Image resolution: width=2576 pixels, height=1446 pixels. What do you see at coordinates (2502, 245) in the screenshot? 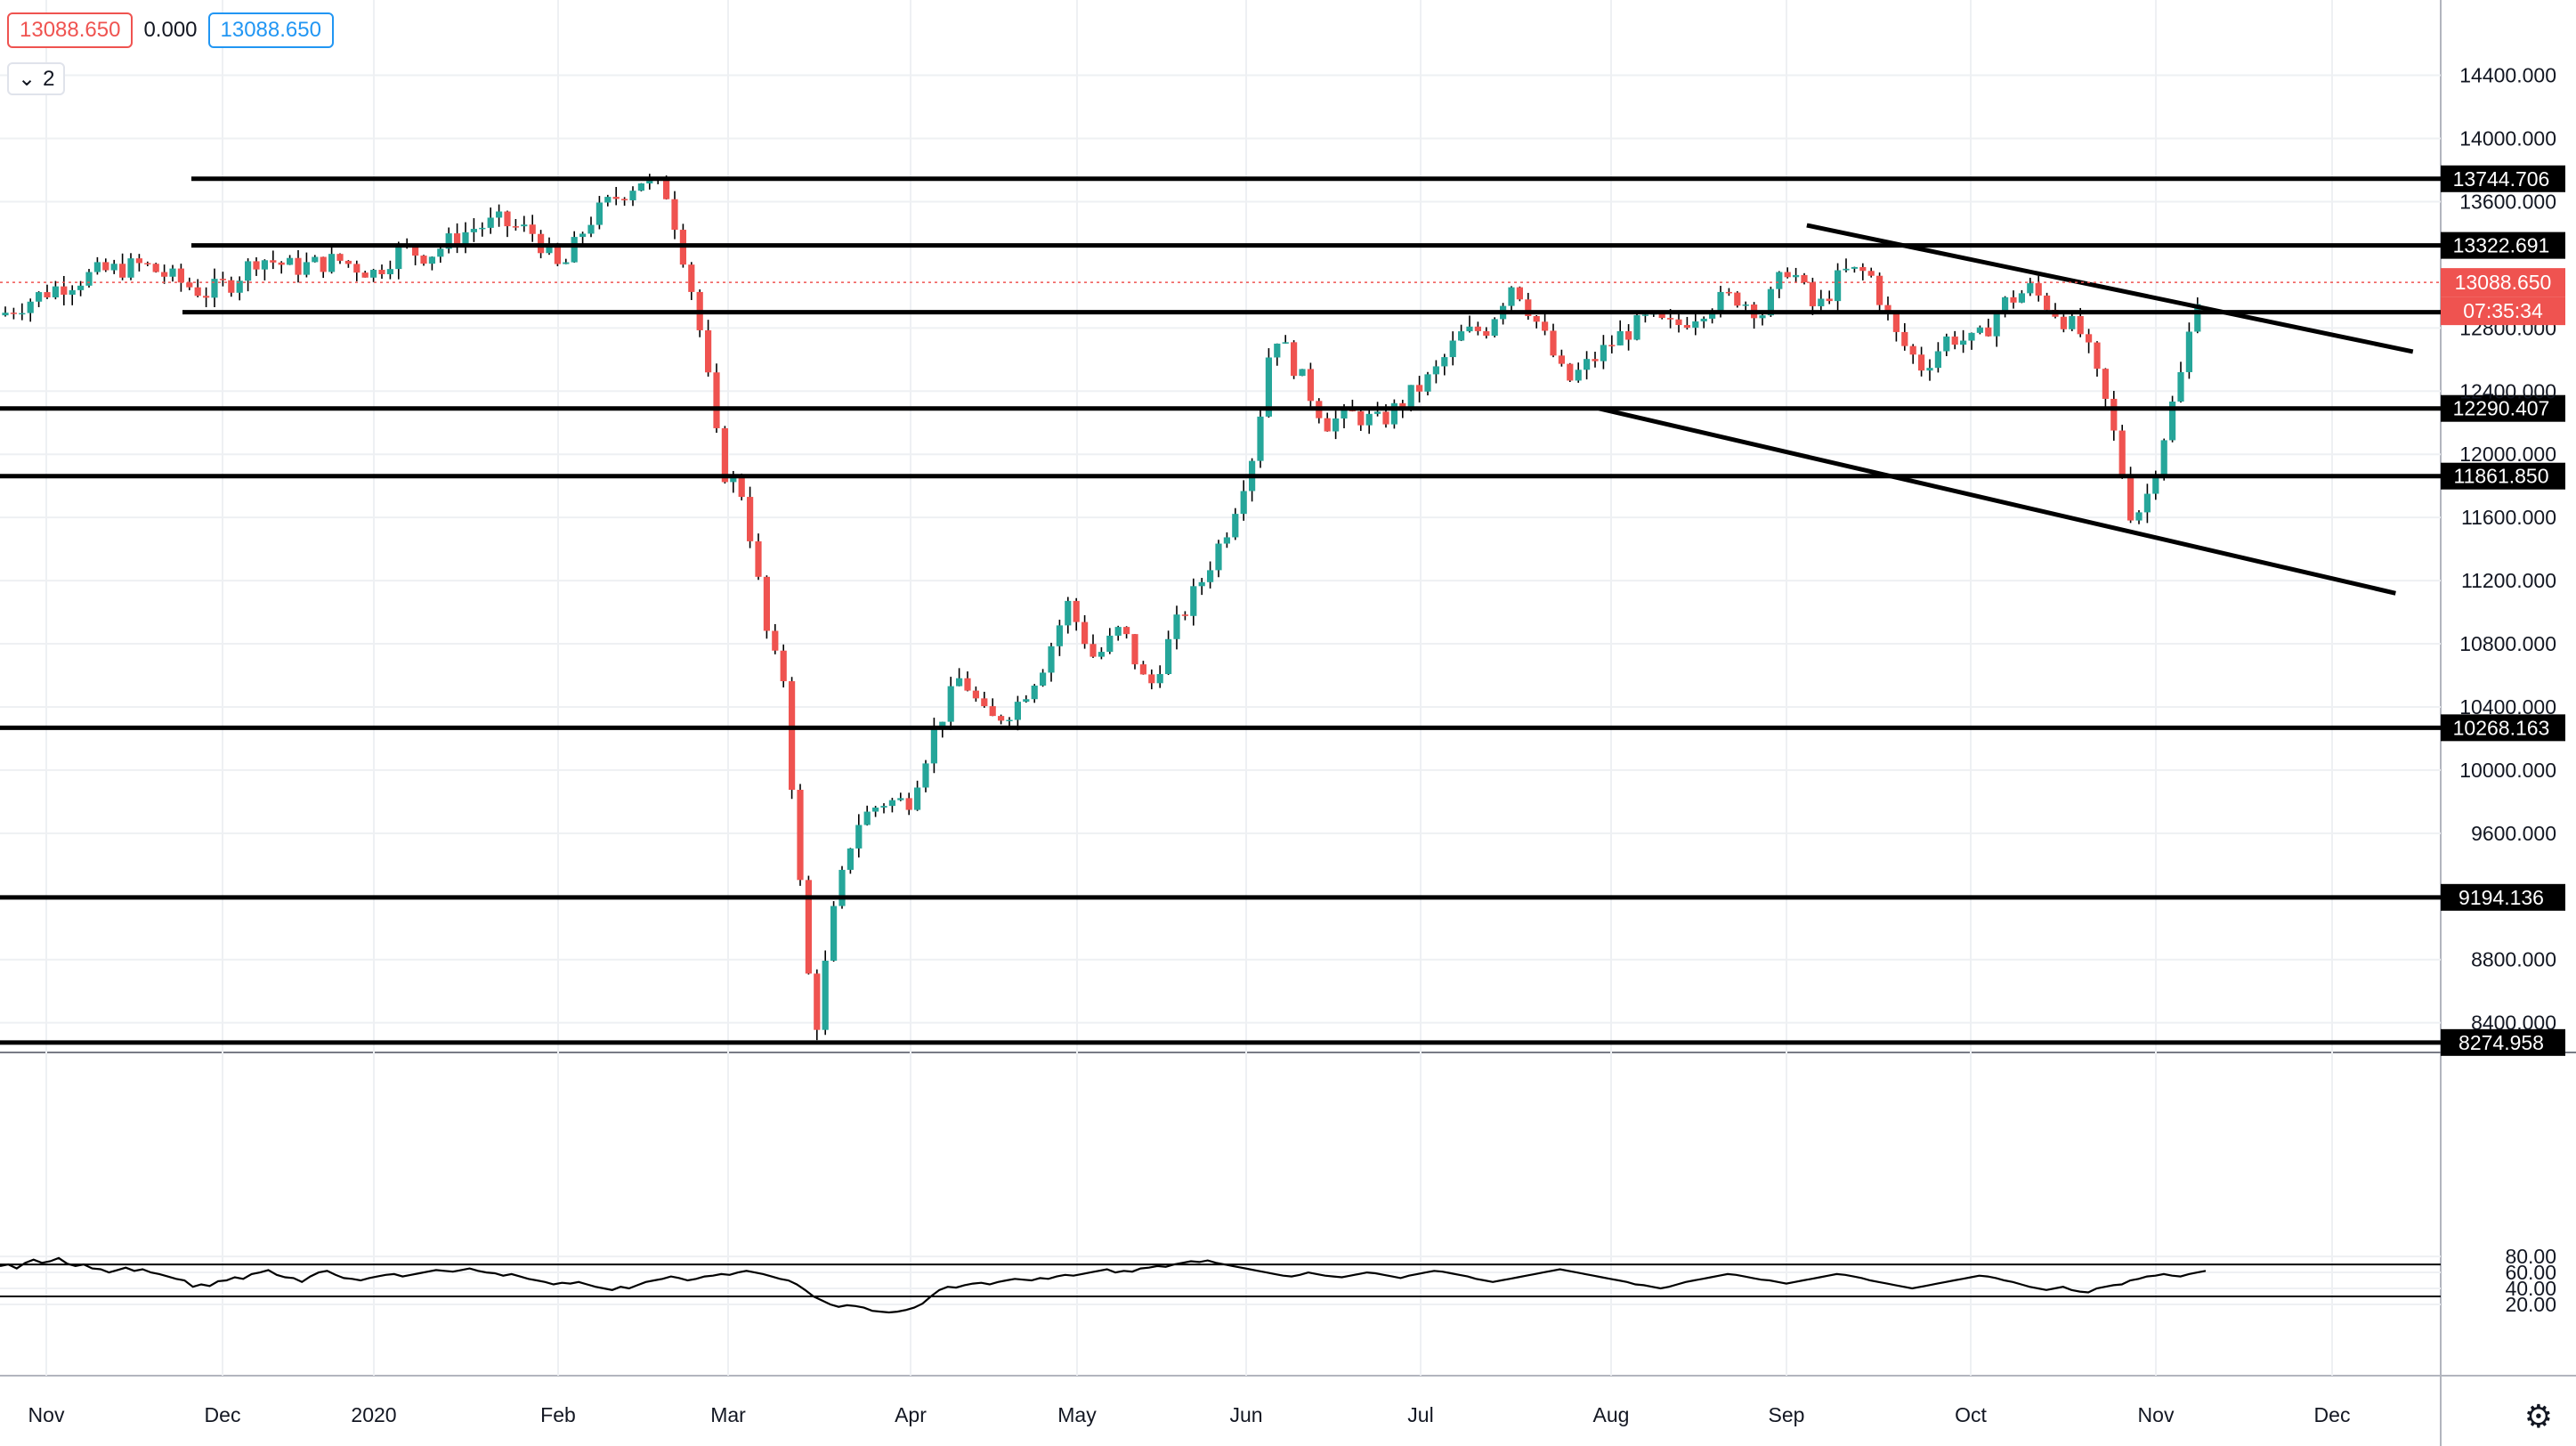
I see `level-price-label: 13322.691` at bounding box center [2502, 245].